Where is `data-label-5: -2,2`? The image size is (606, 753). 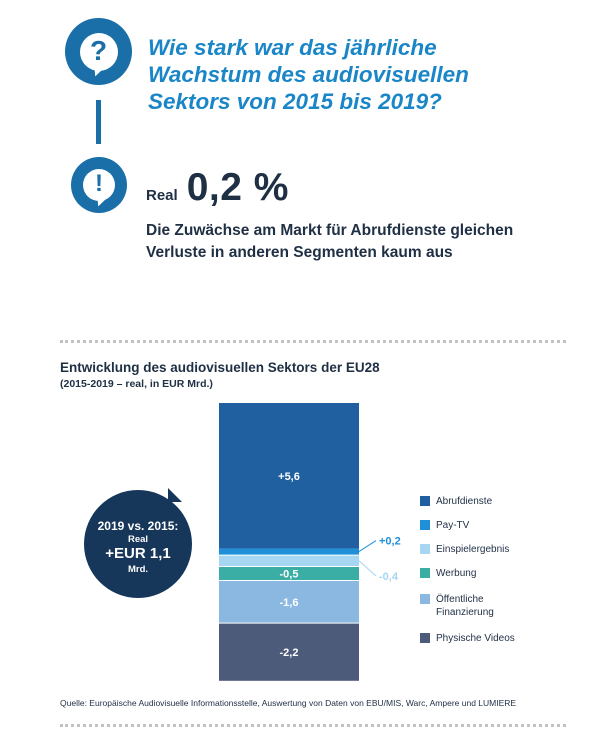 data-label-5: -2,2 is located at coordinates (289, 653).